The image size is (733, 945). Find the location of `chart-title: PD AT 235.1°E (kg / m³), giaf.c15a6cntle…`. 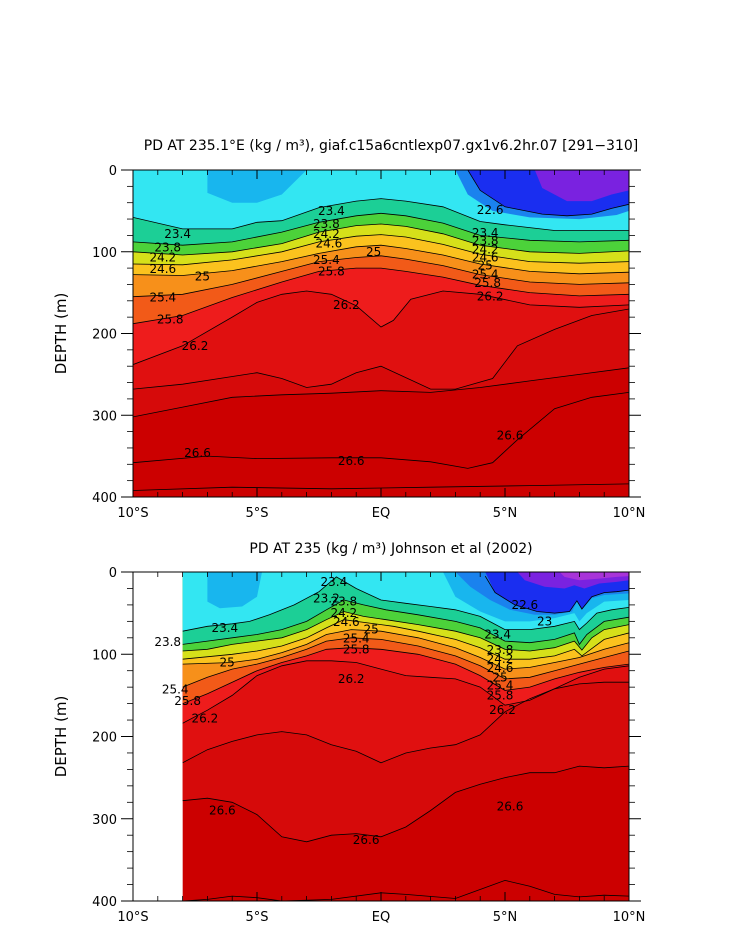

chart-title: PD AT 235.1°E (kg / m³), giaf.c15a6cntle… is located at coordinates (391, 146).